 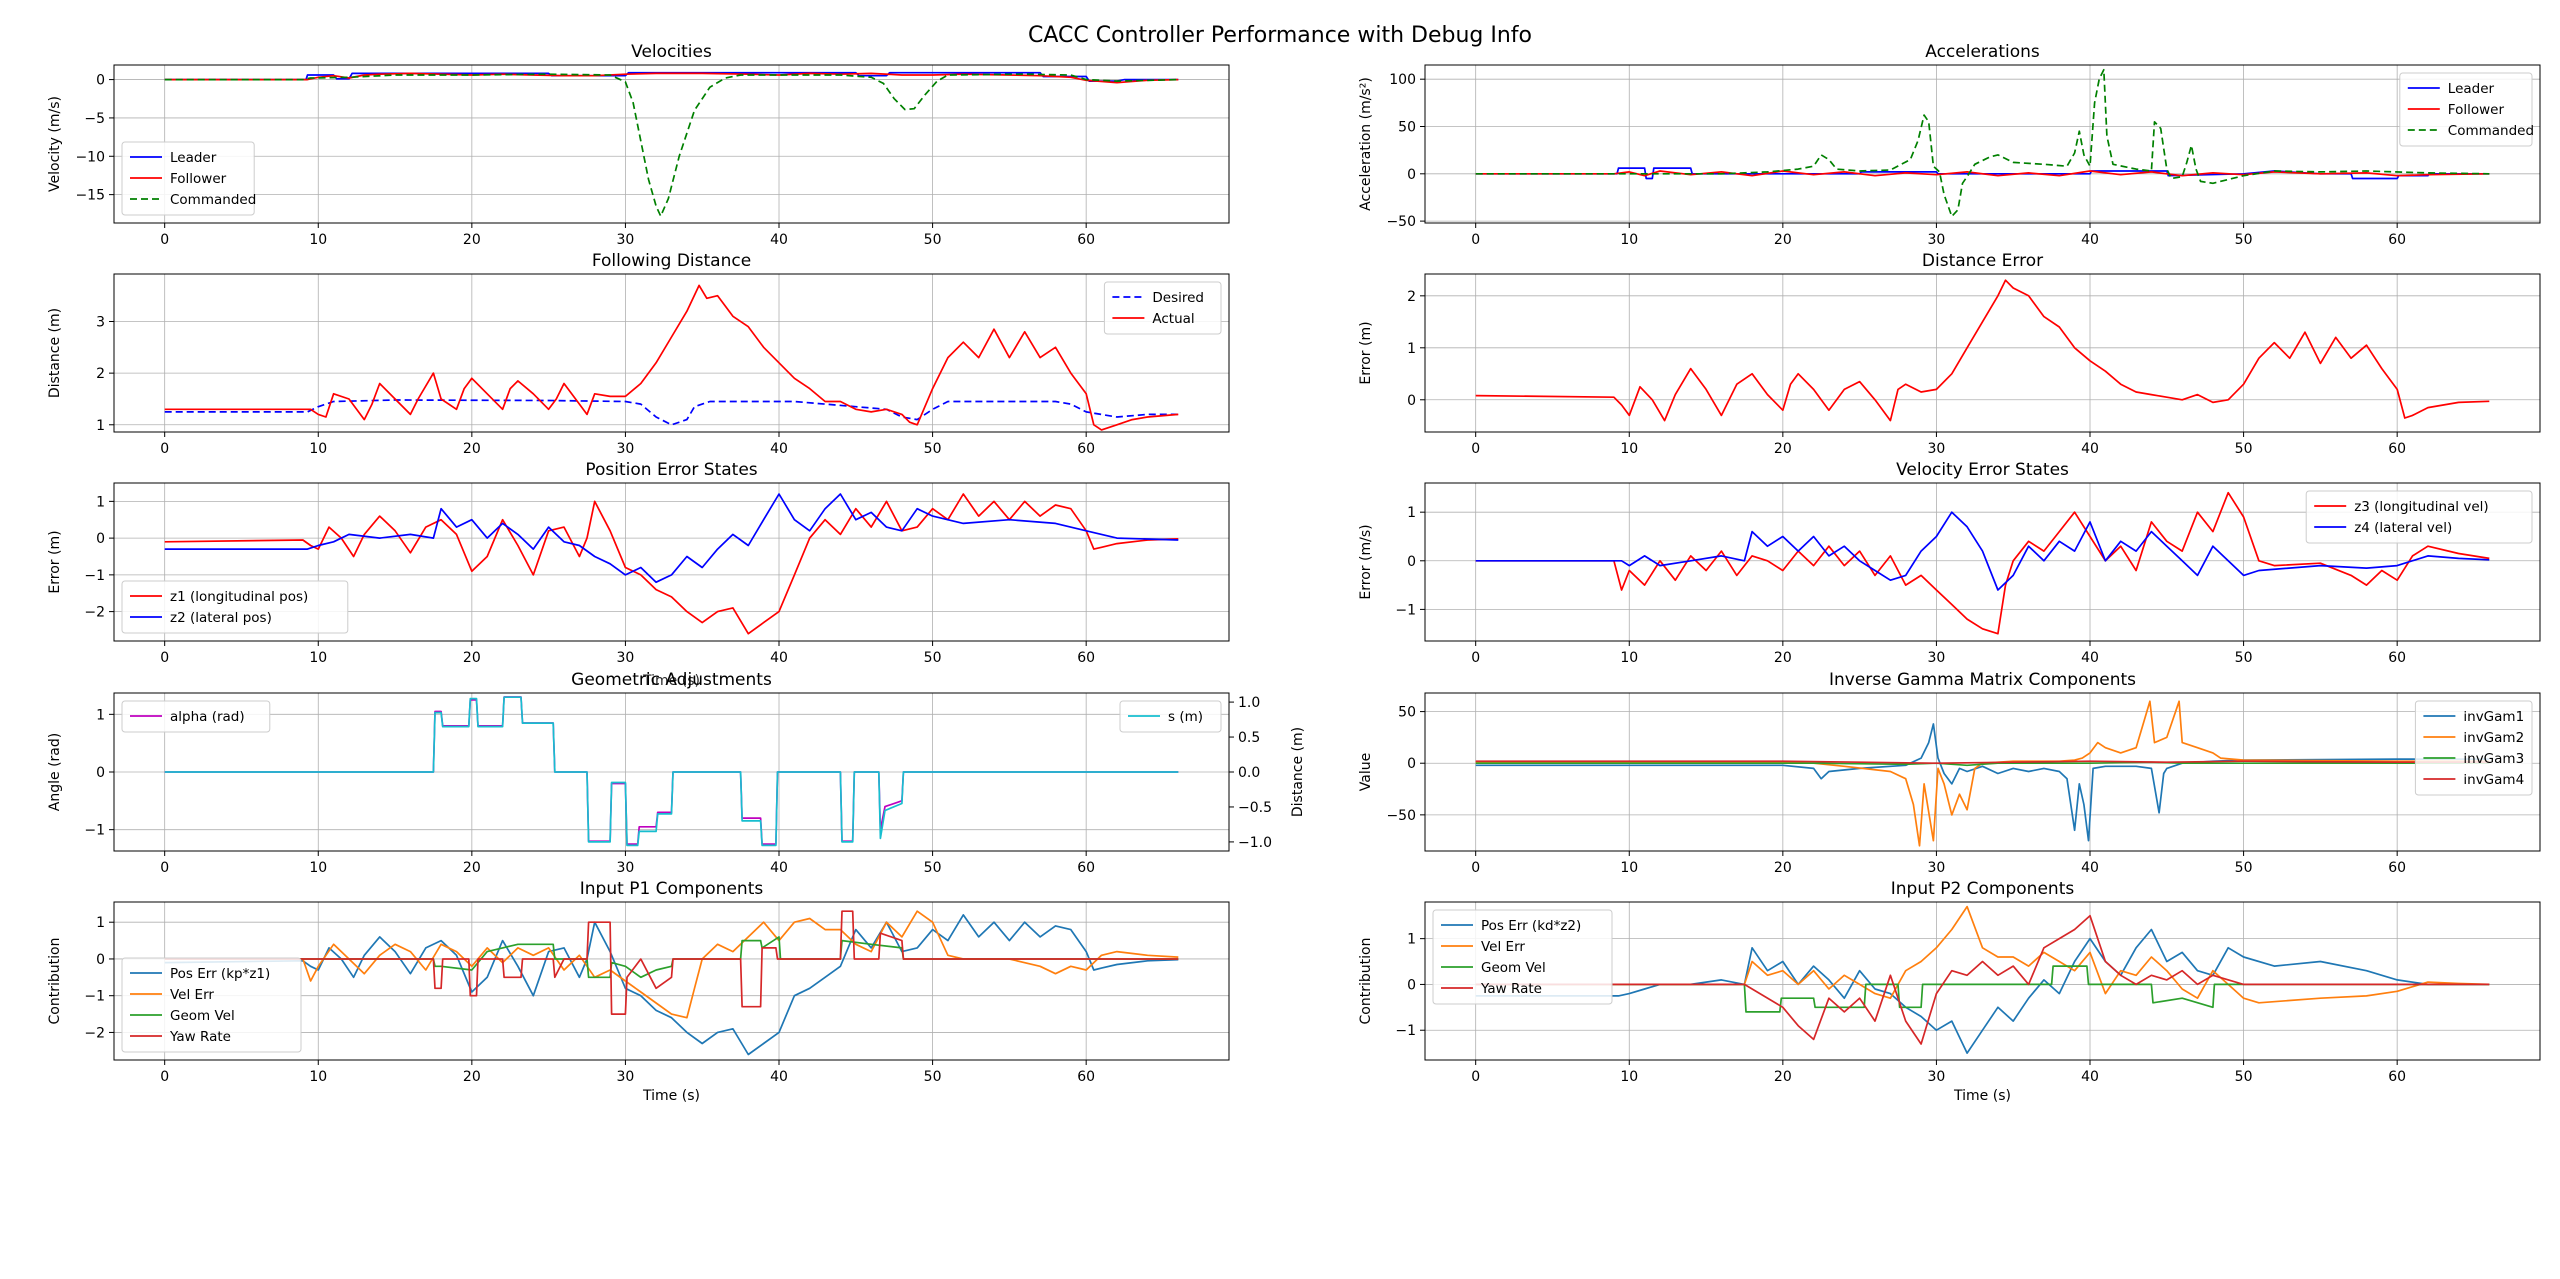 I want to click on series-line-yaw-rate, so click(x=671, y=962).